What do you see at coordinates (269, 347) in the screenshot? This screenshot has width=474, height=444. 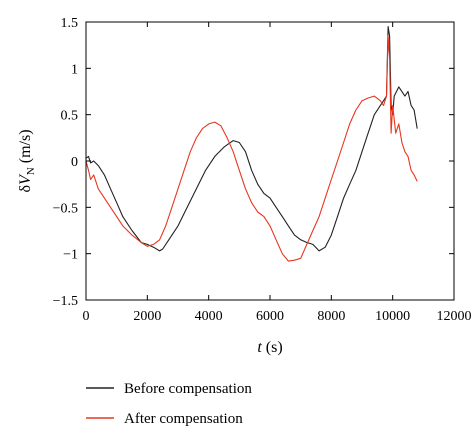 I see `x-axis-label: t (s)` at bounding box center [269, 347].